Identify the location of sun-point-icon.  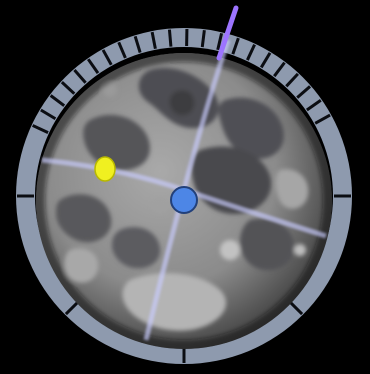
(105, 169).